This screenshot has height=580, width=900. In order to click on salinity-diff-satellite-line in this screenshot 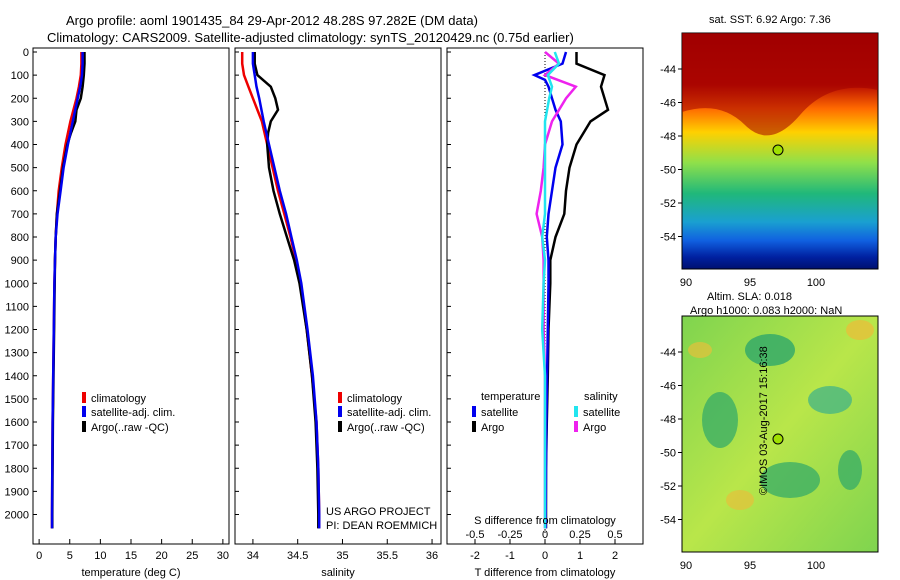, I will do `click(550, 290)`.